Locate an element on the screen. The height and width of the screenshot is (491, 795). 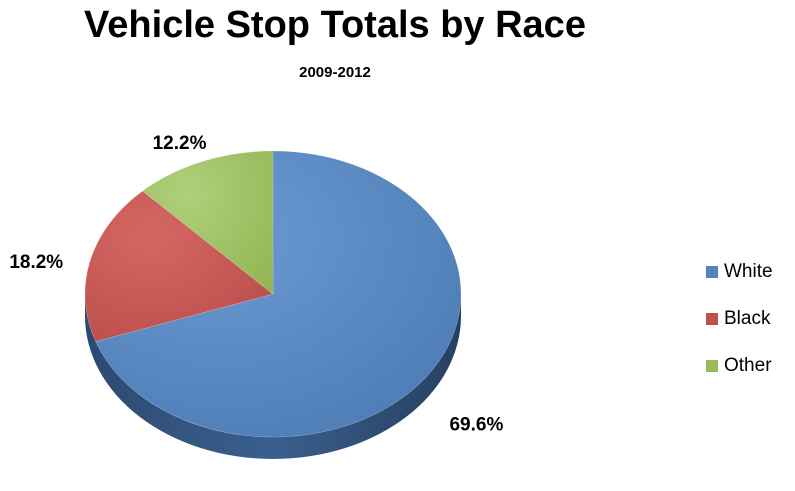
chart-legend: White Black Other is located at coordinates (748, 330).